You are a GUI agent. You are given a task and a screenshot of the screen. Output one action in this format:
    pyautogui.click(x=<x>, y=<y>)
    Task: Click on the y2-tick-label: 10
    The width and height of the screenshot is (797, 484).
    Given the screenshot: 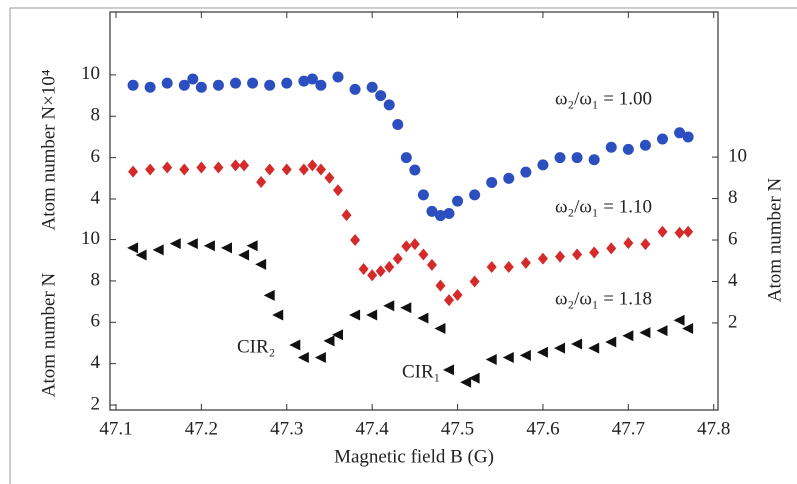 What is the action you would take?
    pyautogui.click(x=737, y=155)
    